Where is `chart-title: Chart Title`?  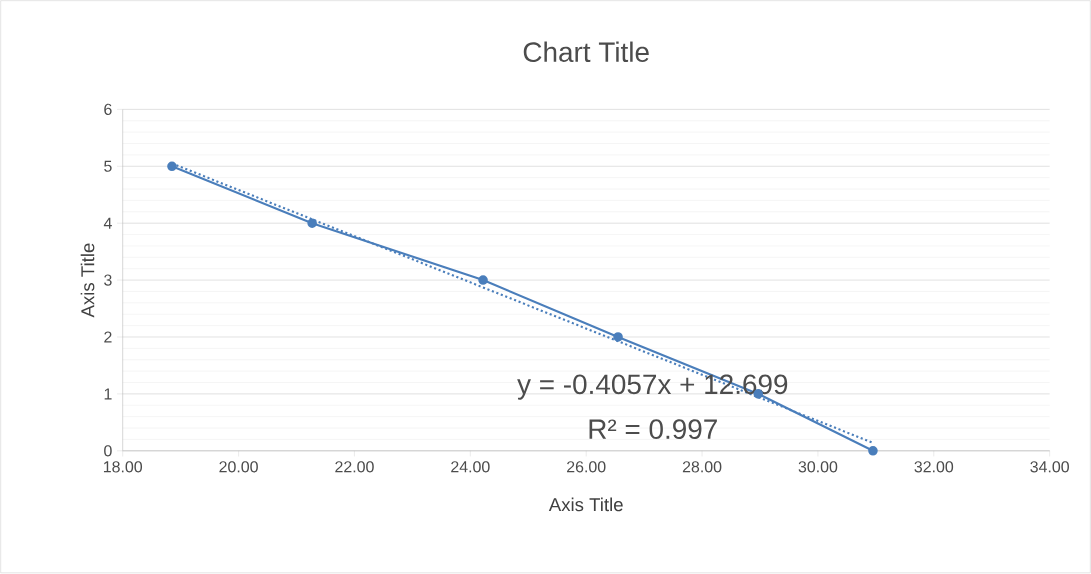
chart-title: Chart Title is located at coordinates (586, 52).